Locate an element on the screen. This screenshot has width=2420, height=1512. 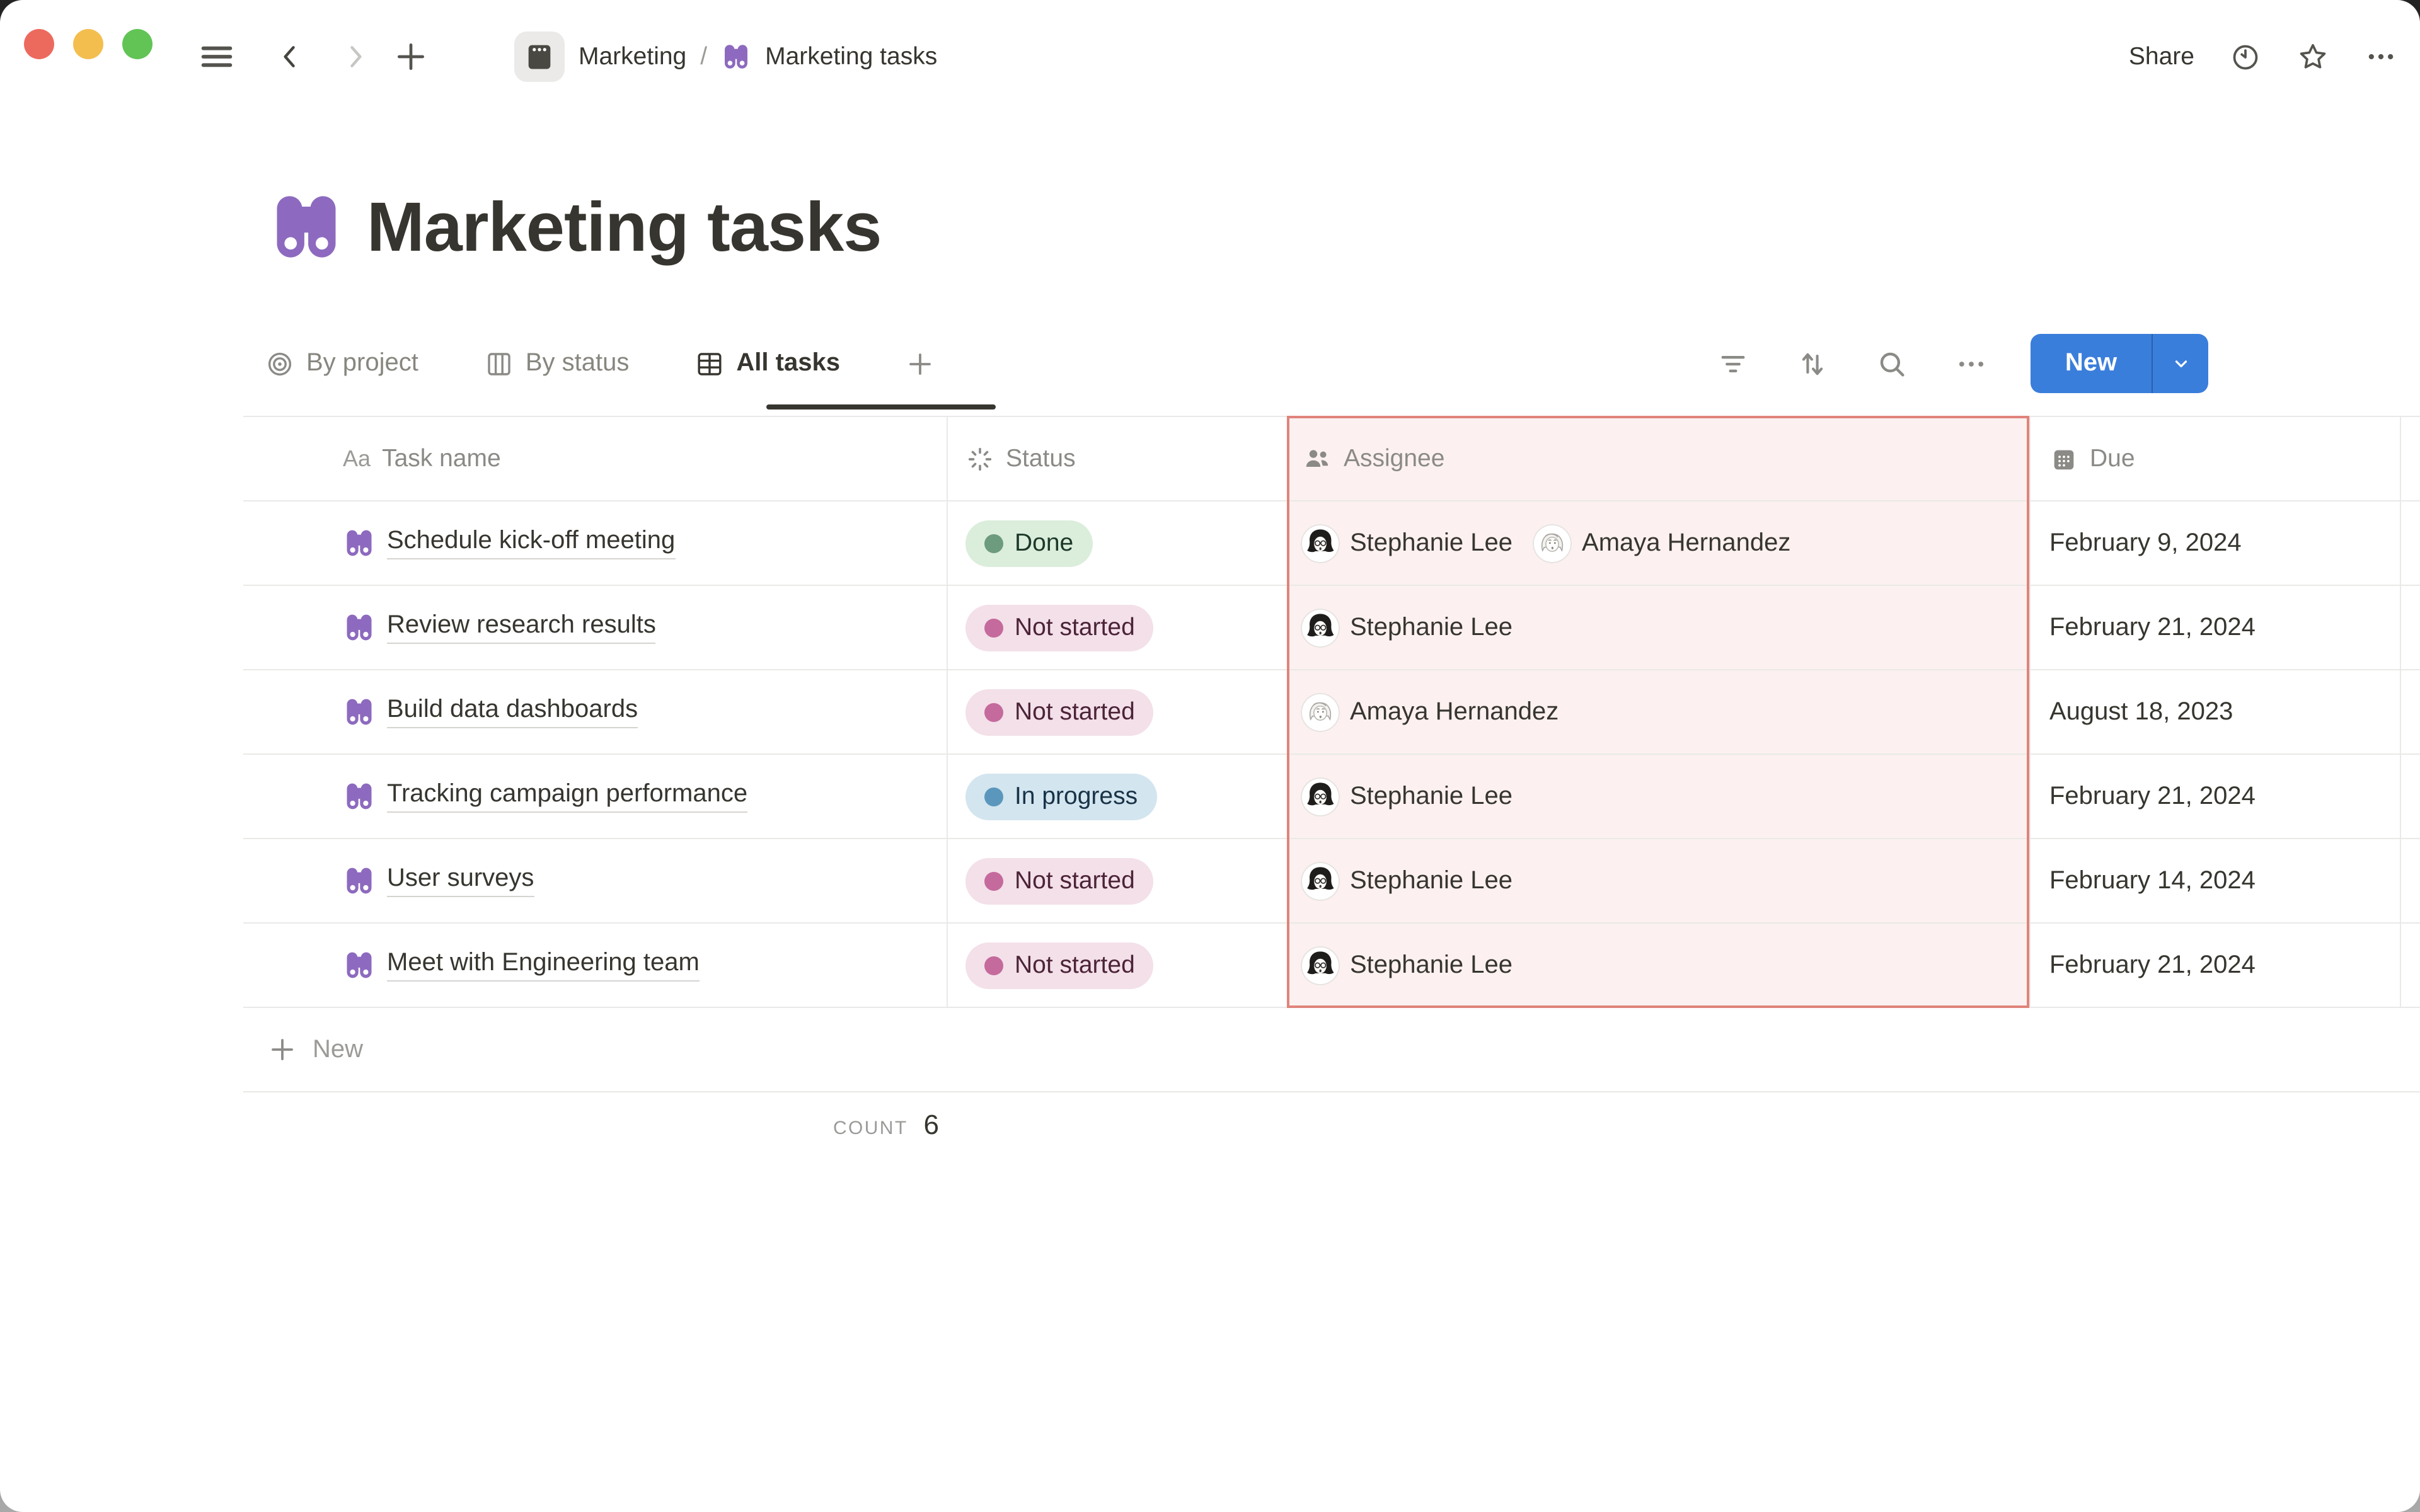
task-cell: Tracking campaign performance is located at coordinates (595, 796).